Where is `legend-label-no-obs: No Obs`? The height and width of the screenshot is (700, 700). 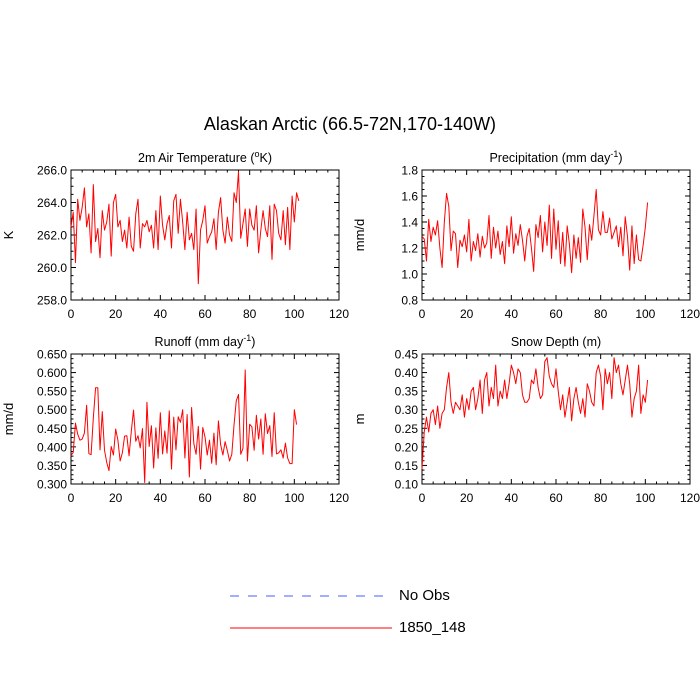 legend-label-no-obs: No Obs is located at coordinates (424, 595).